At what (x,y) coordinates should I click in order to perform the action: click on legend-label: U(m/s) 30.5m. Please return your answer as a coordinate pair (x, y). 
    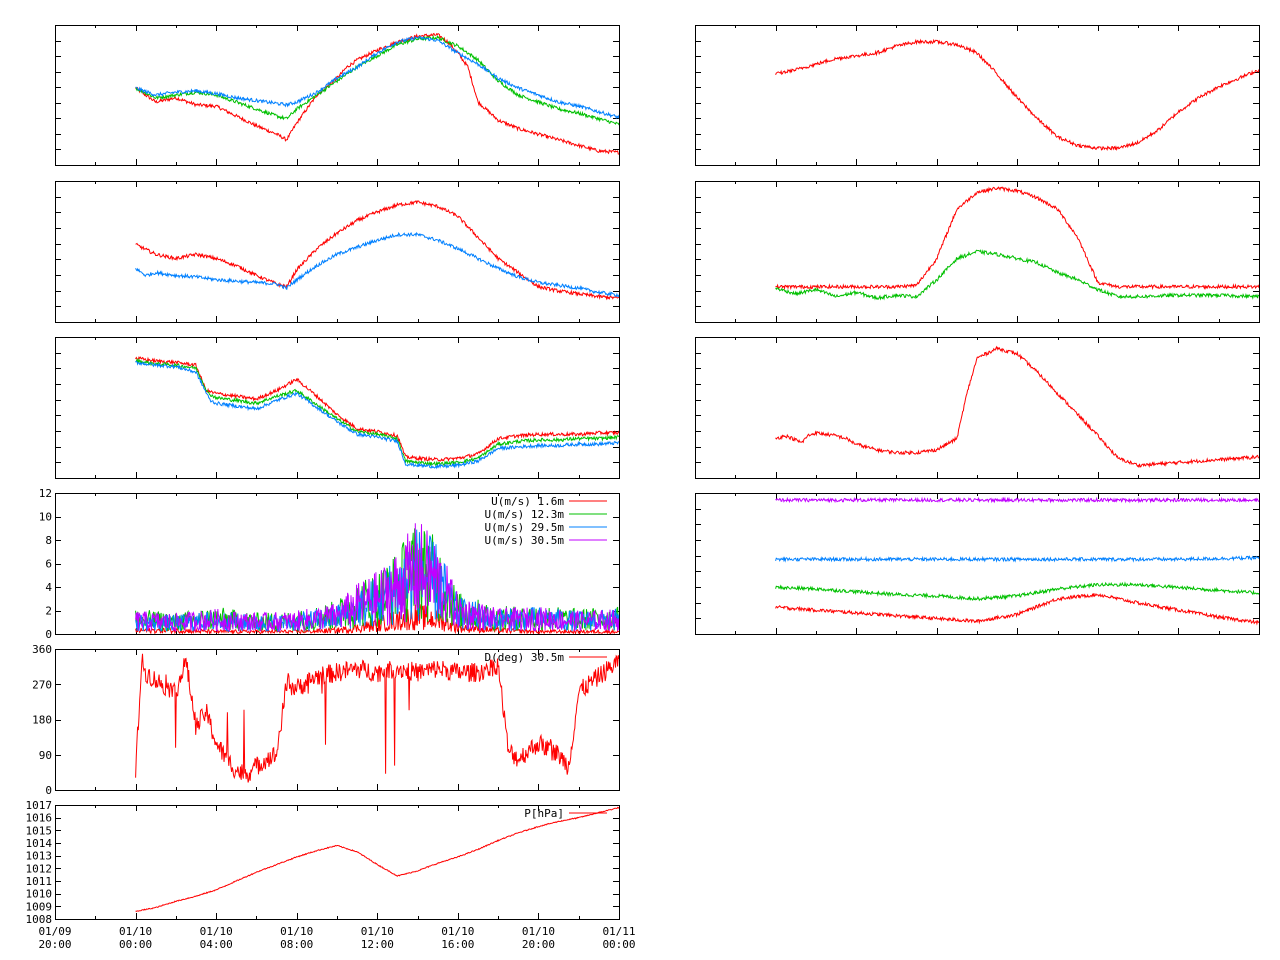
    Looking at the image, I should click on (525, 540).